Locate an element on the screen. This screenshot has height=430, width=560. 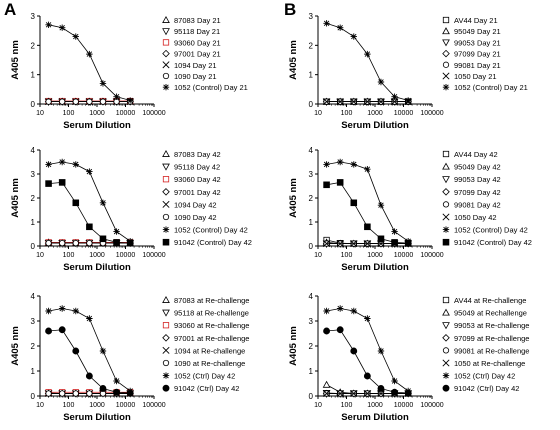
legend-label: 1050 Day 42 is located at coordinates (475, 217).